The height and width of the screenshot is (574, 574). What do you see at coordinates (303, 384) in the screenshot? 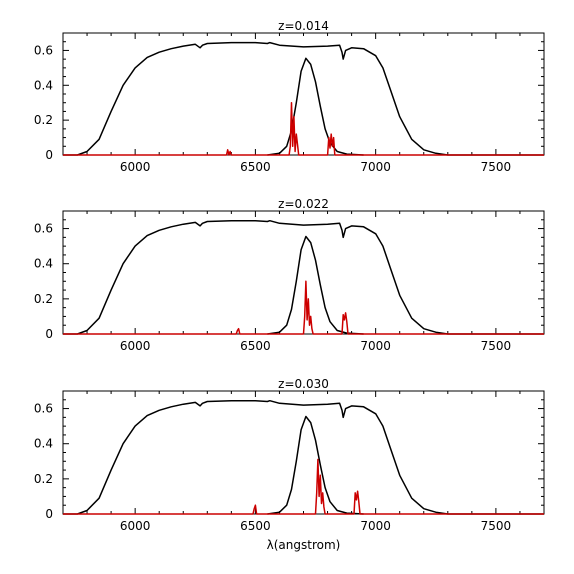
I see `chart-title: z=0.030` at bounding box center [303, 384].